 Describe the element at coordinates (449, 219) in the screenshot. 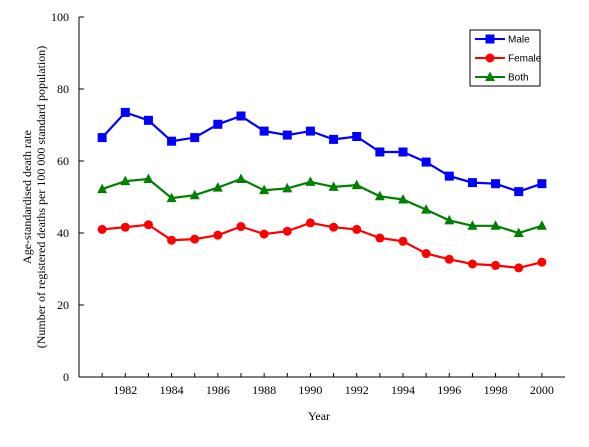

I see `data-point-both-1996` at that location.